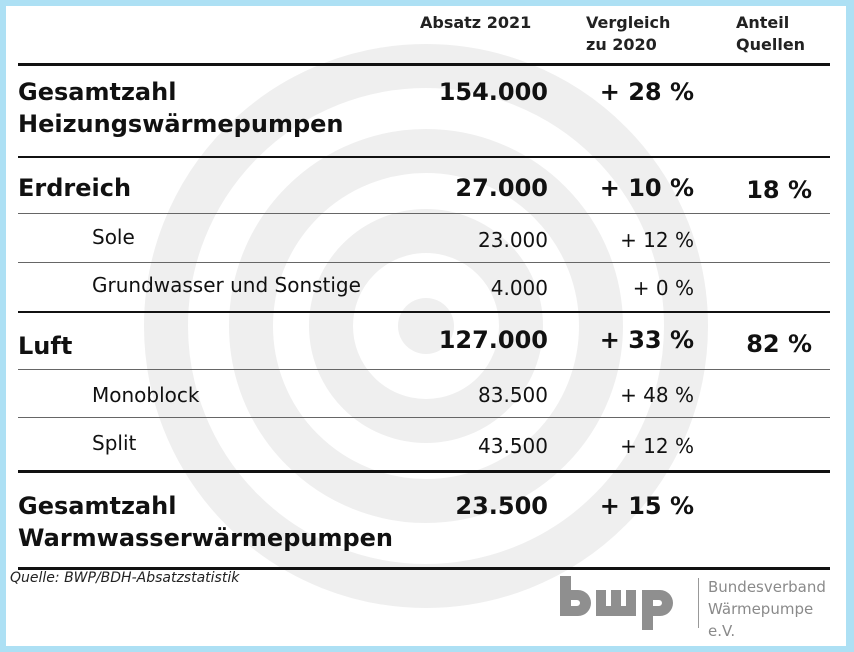 Image resolution: width=854 pixels, height=652 pixels. I want to click on row-split-sales: 43.500, so click(513, 446).